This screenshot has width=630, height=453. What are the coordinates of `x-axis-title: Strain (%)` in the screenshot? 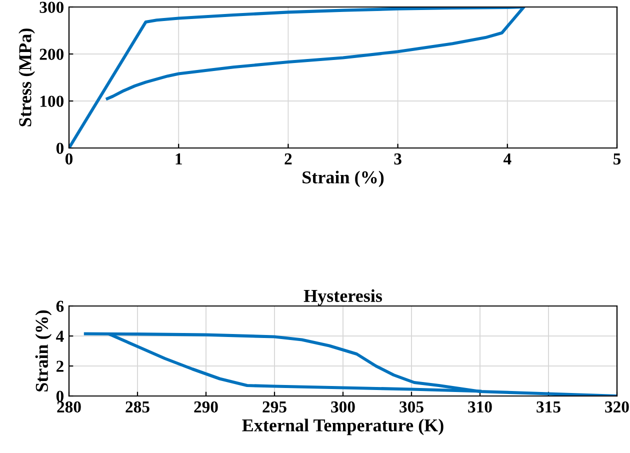 It's located at (343, 179).